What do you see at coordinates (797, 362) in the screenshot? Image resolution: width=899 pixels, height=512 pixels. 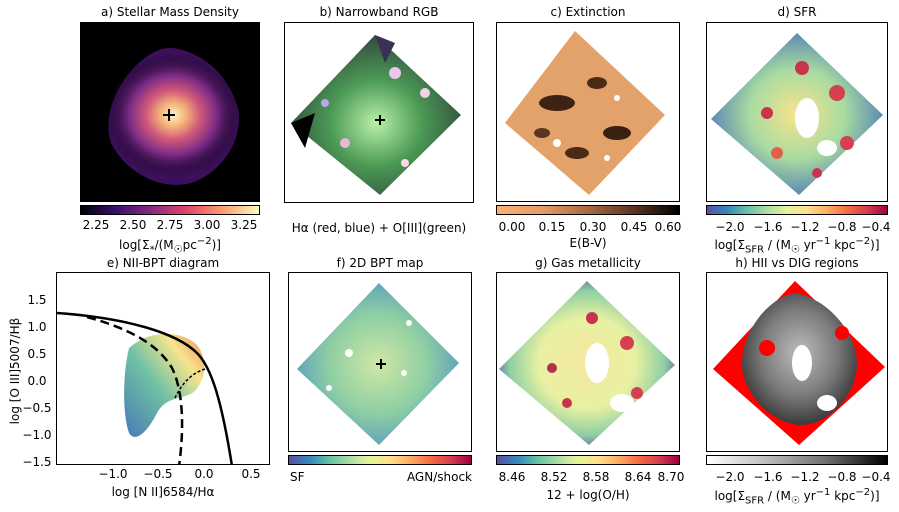 I see `hii-dig-map` at bounding box center [797, 362].